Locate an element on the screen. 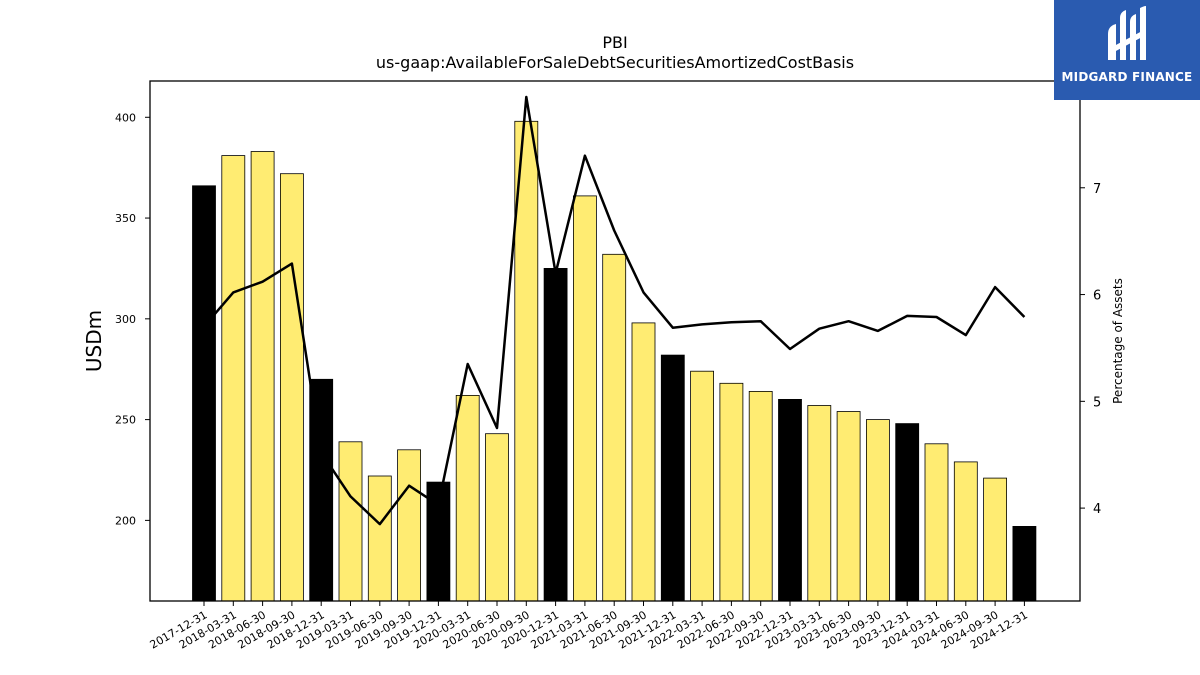  y2-axis-label: Percentage of Assets is located at coordinates (1118, 341).